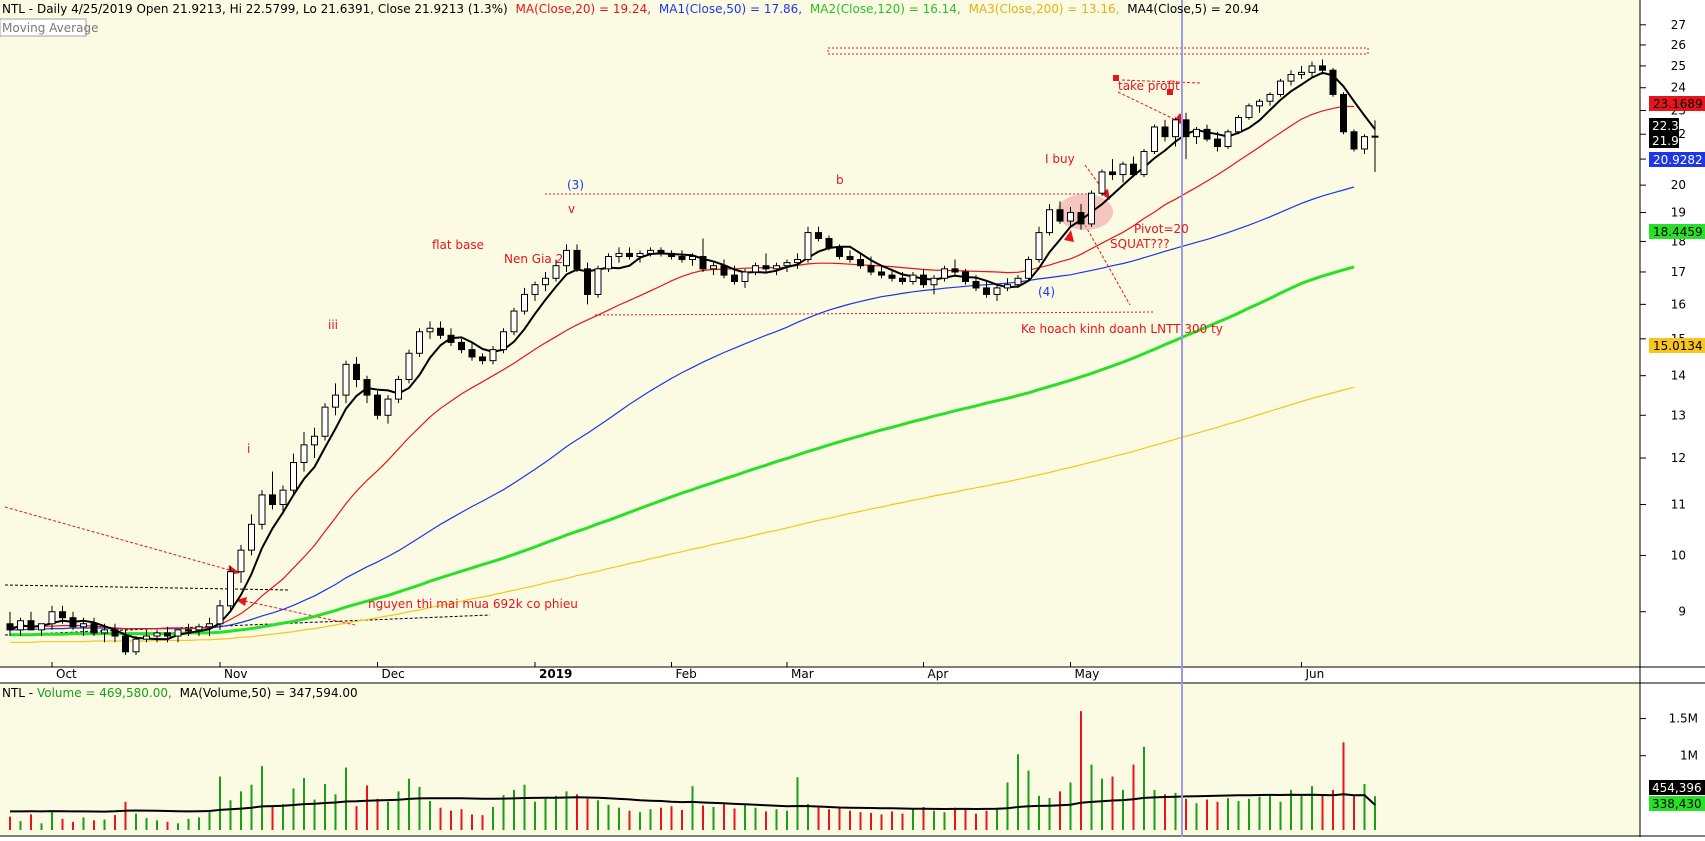 This screenshot has width=1705, height=841. What do you see at coordinates (575, 185) in the screenshot?
I see `annotation-wave-3: (3)` at bounding box center [575, 185].